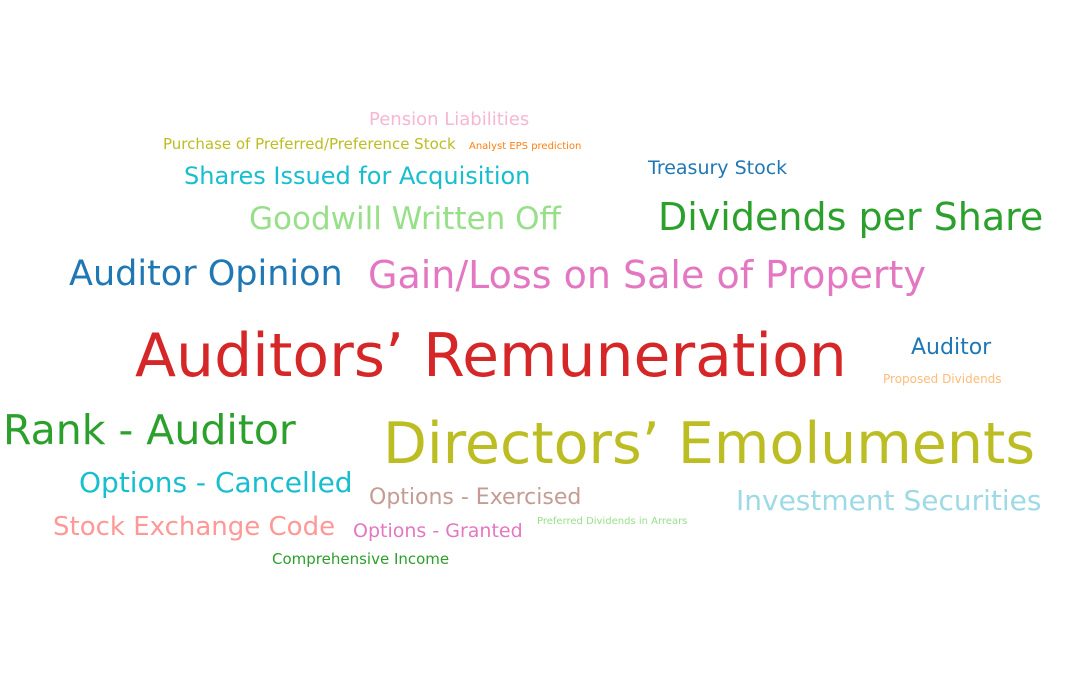  Describe the element at coordinates (709, 443) in the screenshot. I see `word-directors-emoluments: Directors’ Emoluments` at that location.